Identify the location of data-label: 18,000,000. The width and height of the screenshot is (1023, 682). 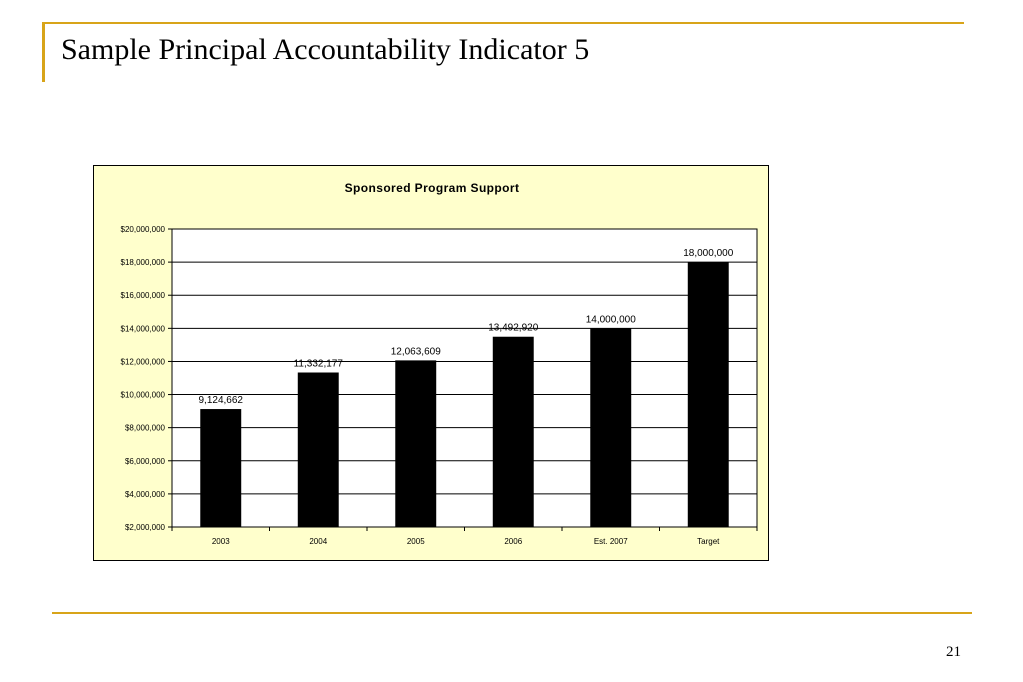
(708, 253).